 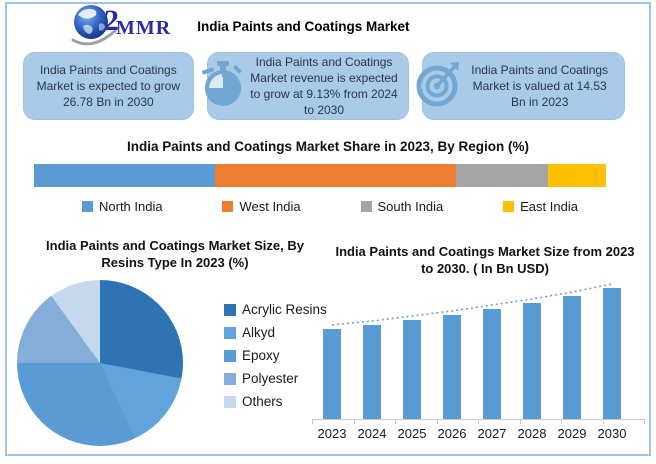 What do you see at coordinates (612, 433) in the screenshot?
I see `year-label: 2030` at bounding box center [612, 433].